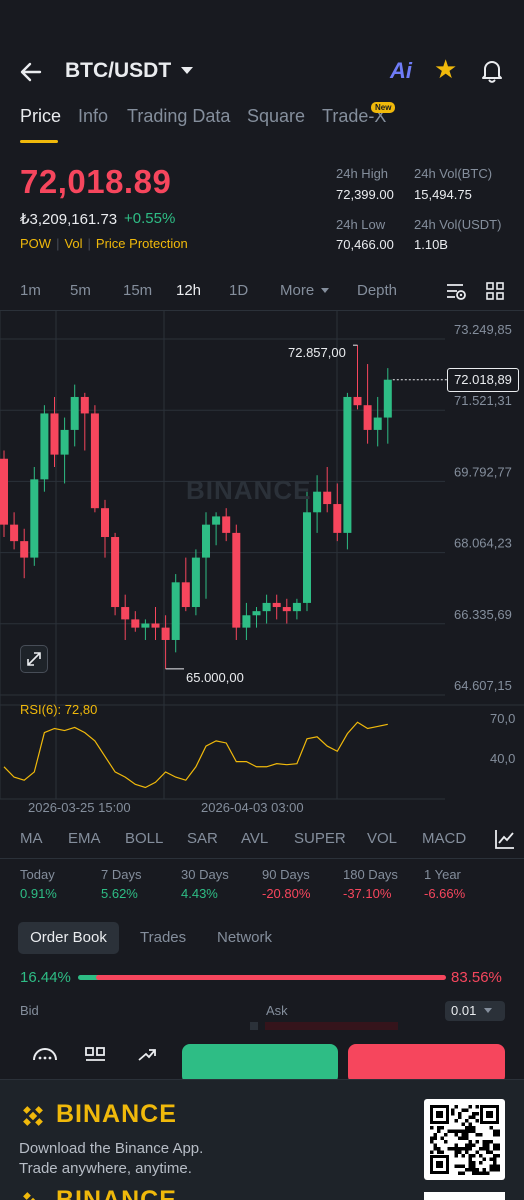  Describe the element at coordinates (33, 1116) in the screenshot. I see `binance-logo-icon` at that location.